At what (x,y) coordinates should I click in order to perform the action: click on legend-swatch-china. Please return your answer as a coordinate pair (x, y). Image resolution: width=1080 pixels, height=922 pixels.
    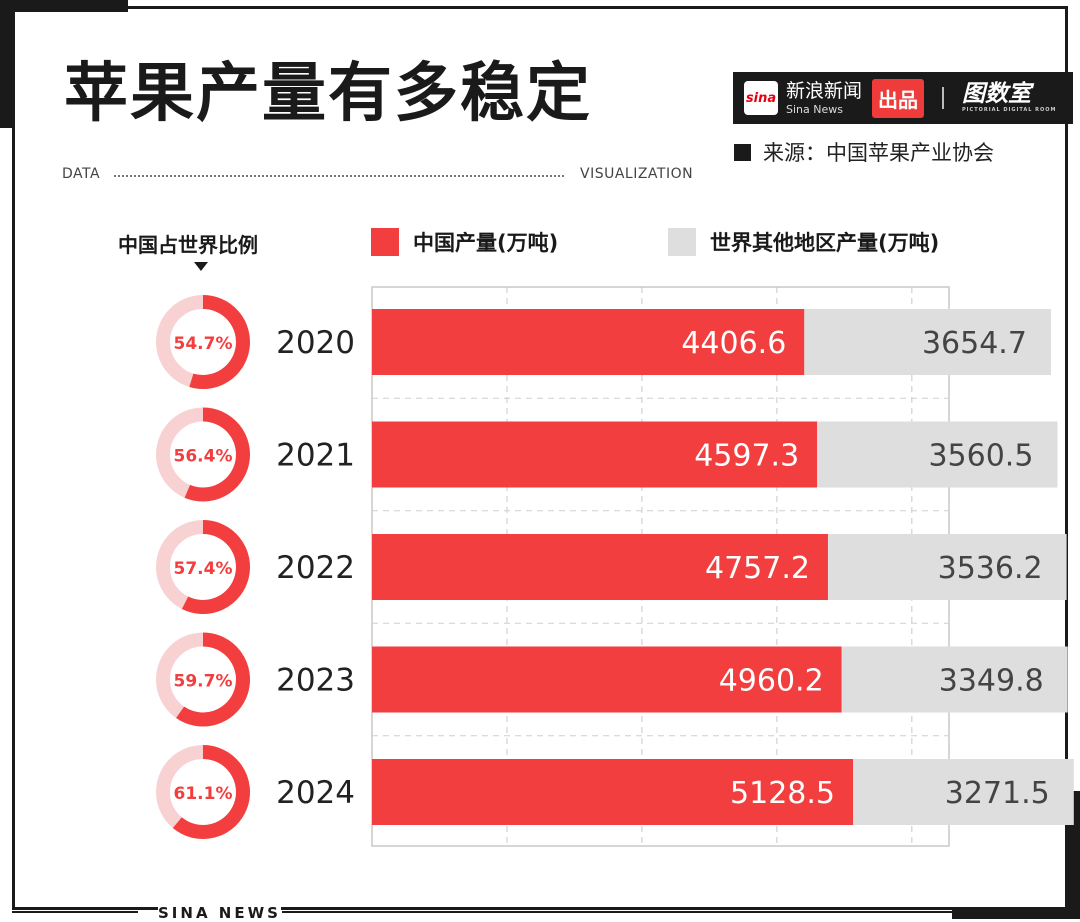
    Looking at the image, I should click on (385, 242).